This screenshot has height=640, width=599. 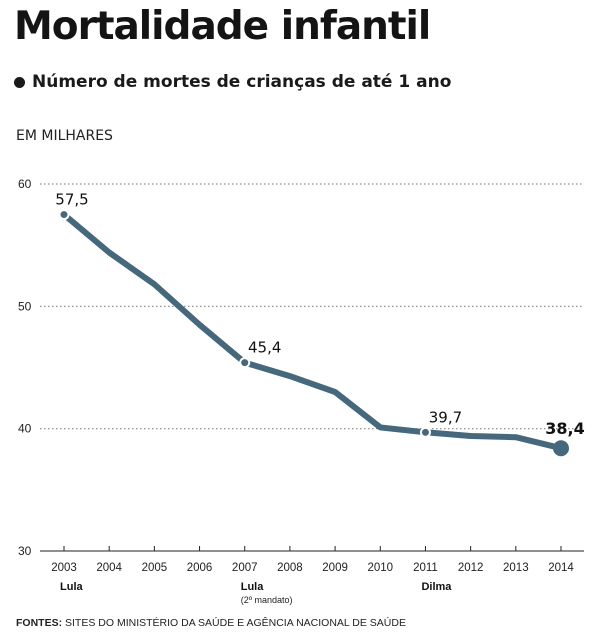 I want to click on x-tick-label: 2004, so click(x=109, y=568).